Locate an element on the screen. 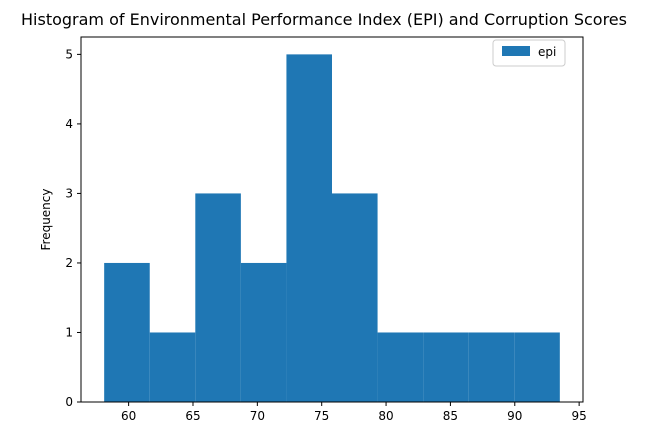 This screenshot has height=435, width=648. y-tick-label: 3 is located at coordinates (69, 193).